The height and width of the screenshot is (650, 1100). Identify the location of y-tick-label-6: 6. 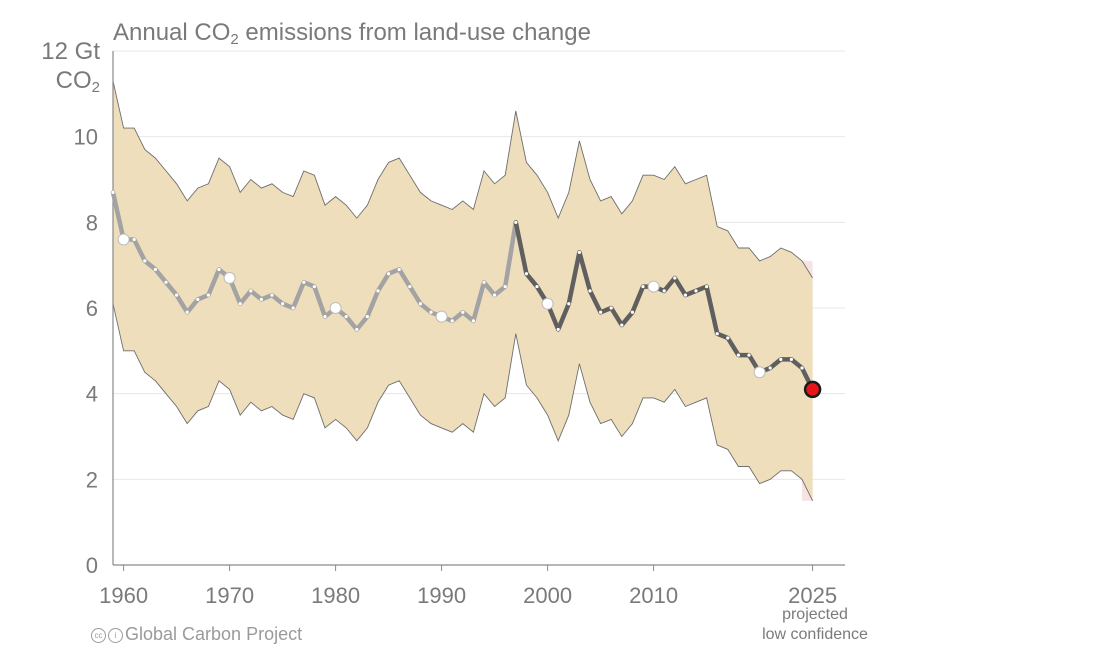
(92, 308).